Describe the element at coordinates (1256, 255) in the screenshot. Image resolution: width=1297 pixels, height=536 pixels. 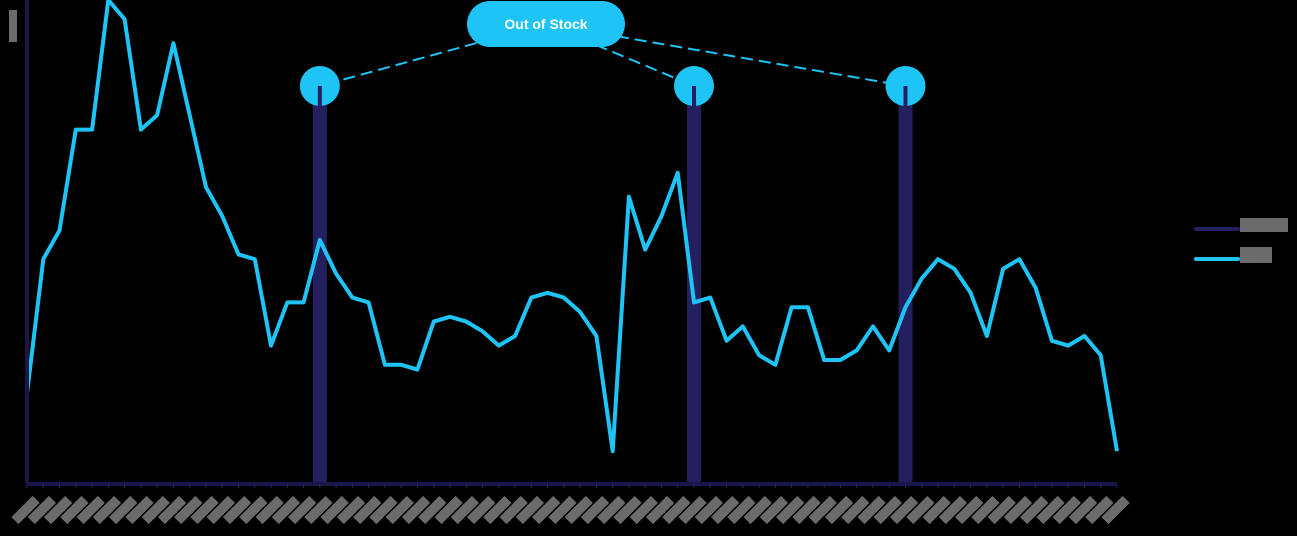
I see `legend-label-line` at that location.